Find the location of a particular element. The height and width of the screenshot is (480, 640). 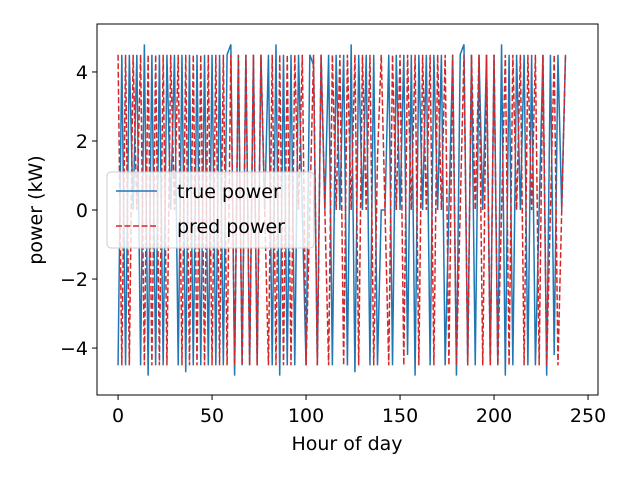

legend-label: true power is located at coordinates (229, 192).